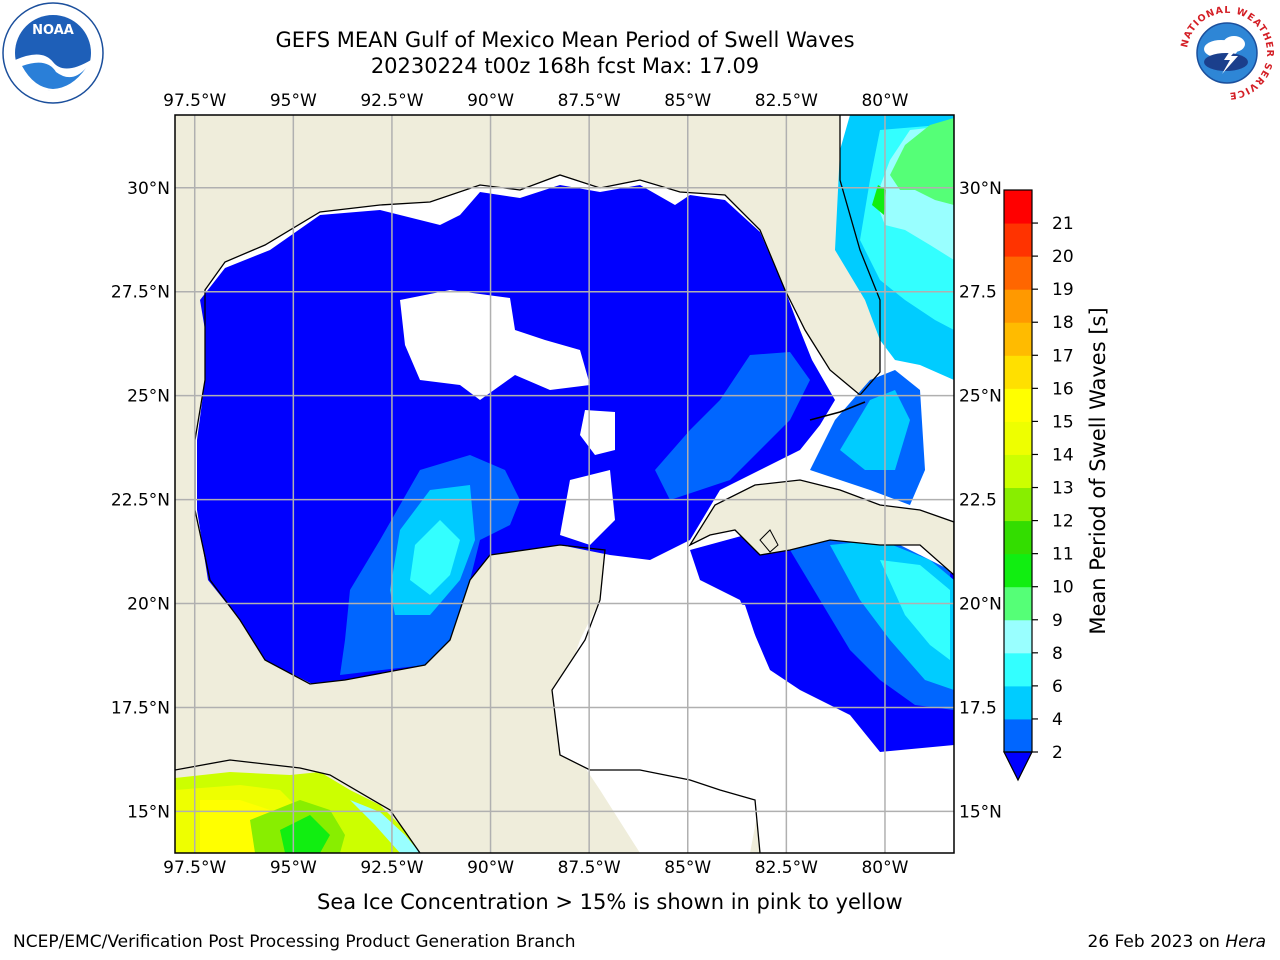 This screenshot has height=960, width=1280. Describe the element at coordinates (1057, 753) in the screenshot. I see `colorbar-tick-label: 2` at that location.